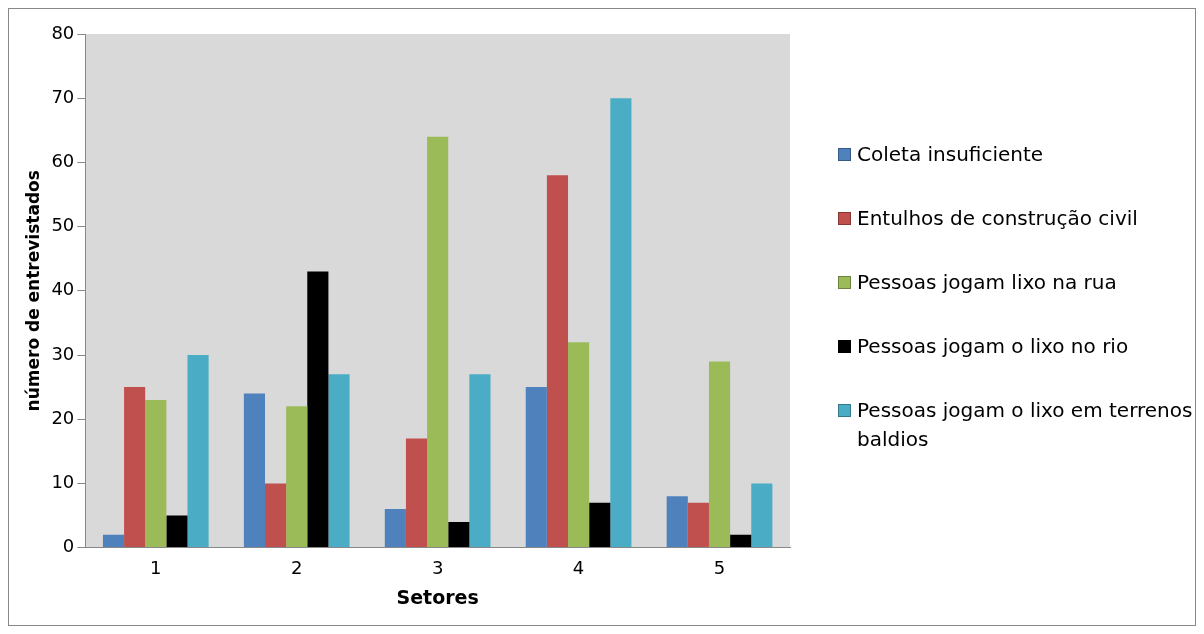 This screenshot has width=1204, height=634. What do you see at coordinates (63, 482) in the screenshot?
I see `y-tick-label: 10` at bounding box center [63, 482].